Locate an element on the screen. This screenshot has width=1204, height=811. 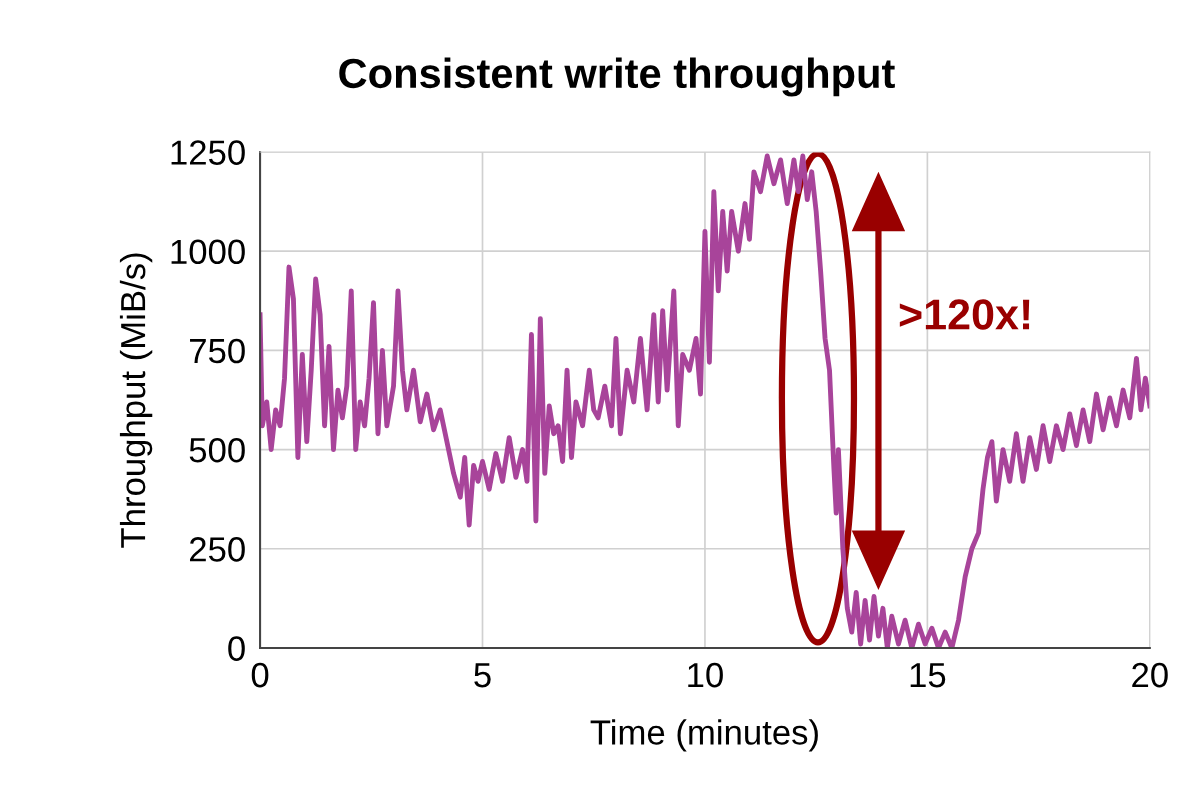
y-axis-title: Throughput (MiB/s) is located at coordinates (136, 400).